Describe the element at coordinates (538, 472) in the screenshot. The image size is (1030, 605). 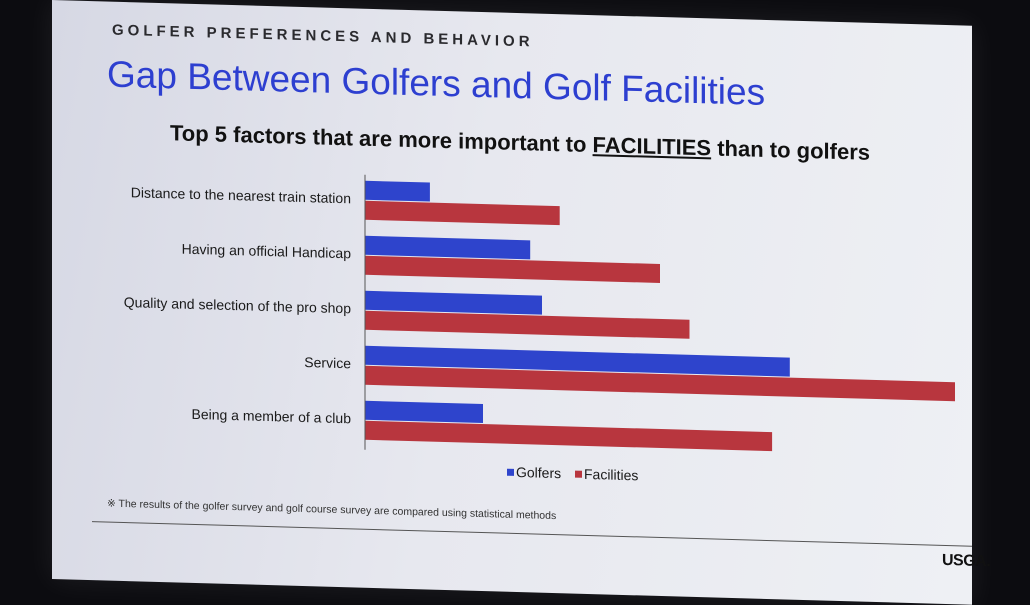
I see `legend-label-golfers: Golfers` at that location.